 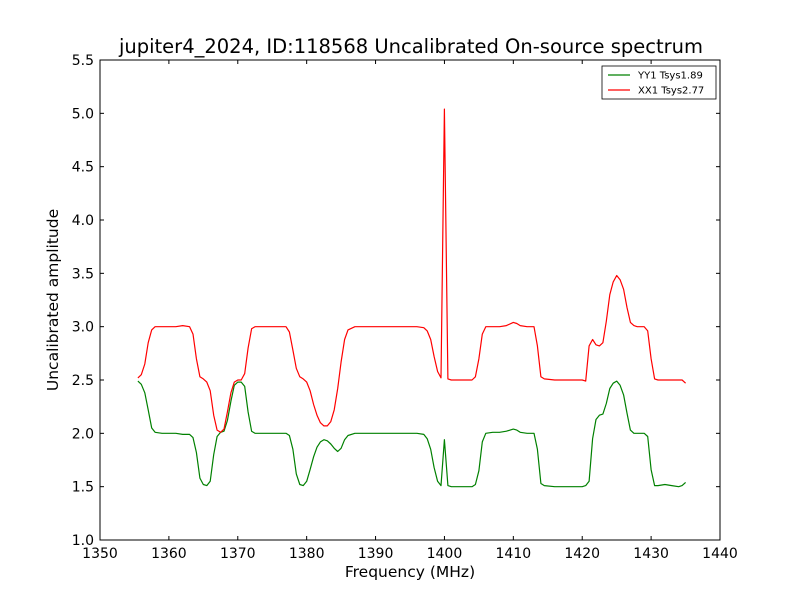 What do you see at coordinates (445, 554) in the screenshot?
I see `x-tick-label: 1400` at bounding box center [445, 554].